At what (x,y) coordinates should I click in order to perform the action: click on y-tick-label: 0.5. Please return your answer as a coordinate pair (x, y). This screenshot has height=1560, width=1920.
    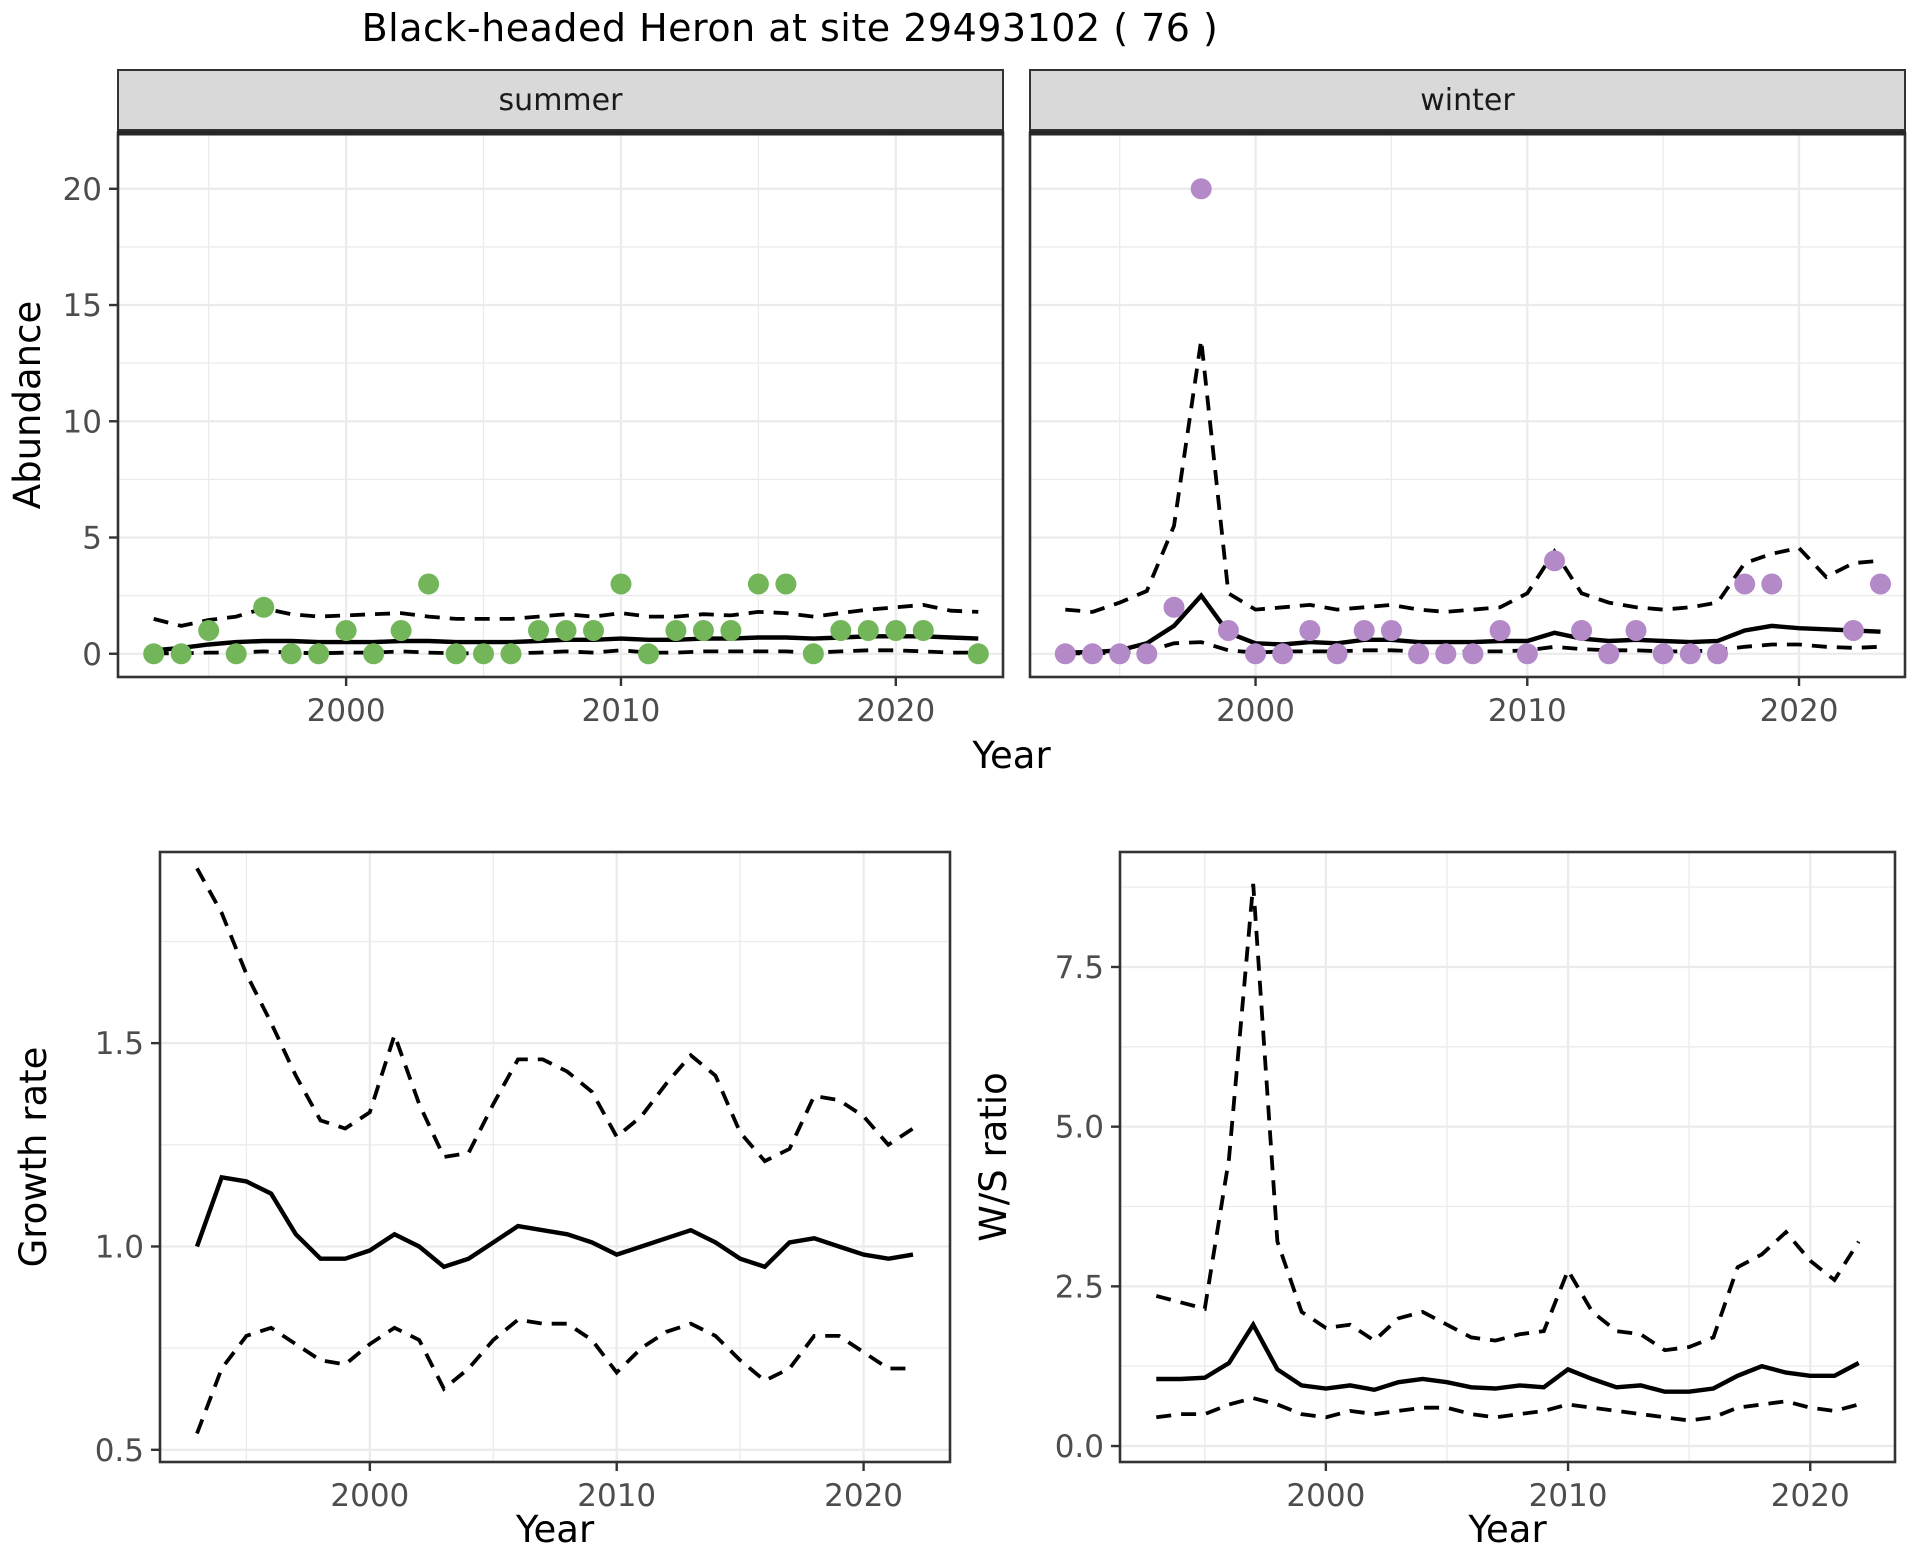
    Looking at the image, I should click on (119, 1451).